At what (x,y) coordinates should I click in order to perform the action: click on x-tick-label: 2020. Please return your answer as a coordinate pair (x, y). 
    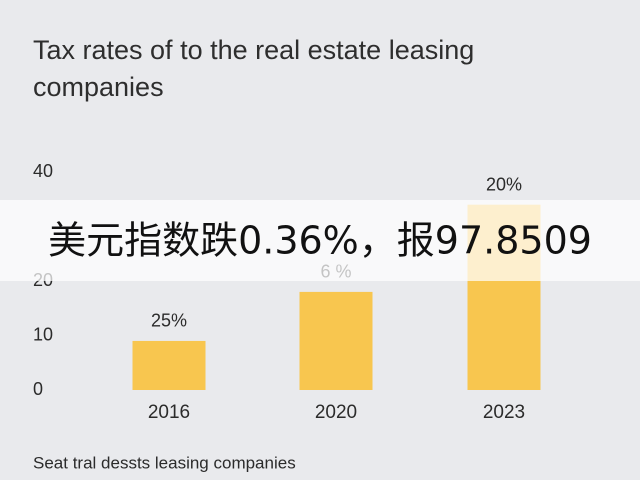
    Looking at the image, I should click on (336, 412).